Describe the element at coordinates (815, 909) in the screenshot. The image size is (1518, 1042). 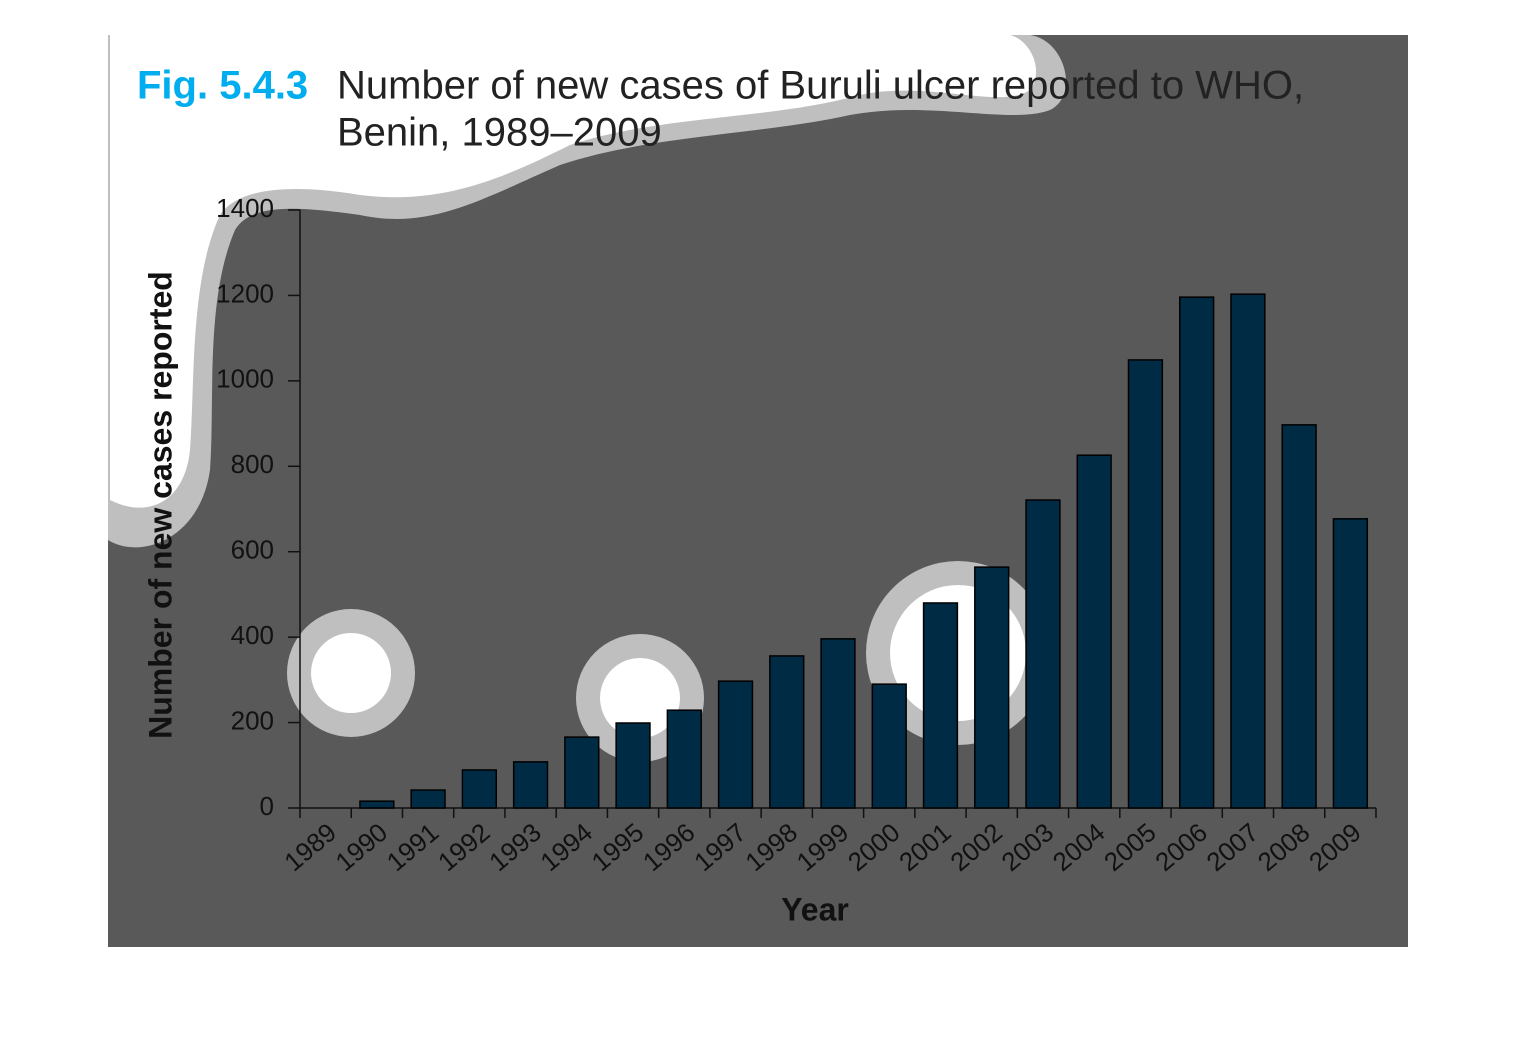
I see `x-axis-title: Year` at that location.